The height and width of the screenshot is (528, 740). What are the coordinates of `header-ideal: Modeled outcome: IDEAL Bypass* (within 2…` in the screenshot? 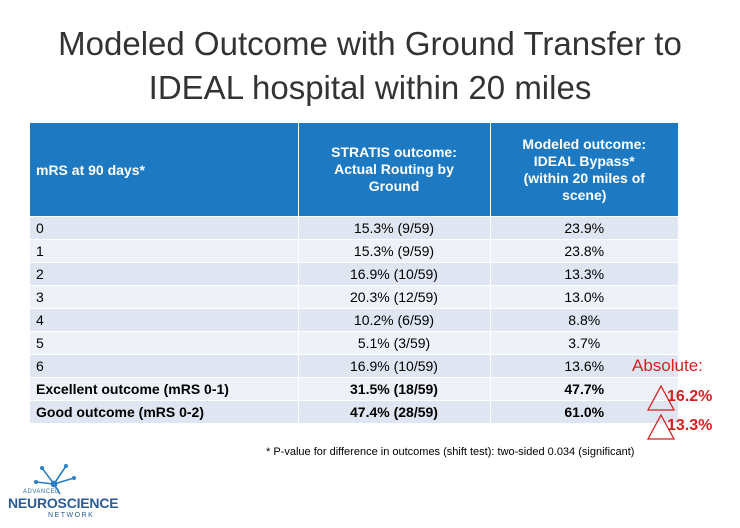 It's located at (584, 170).